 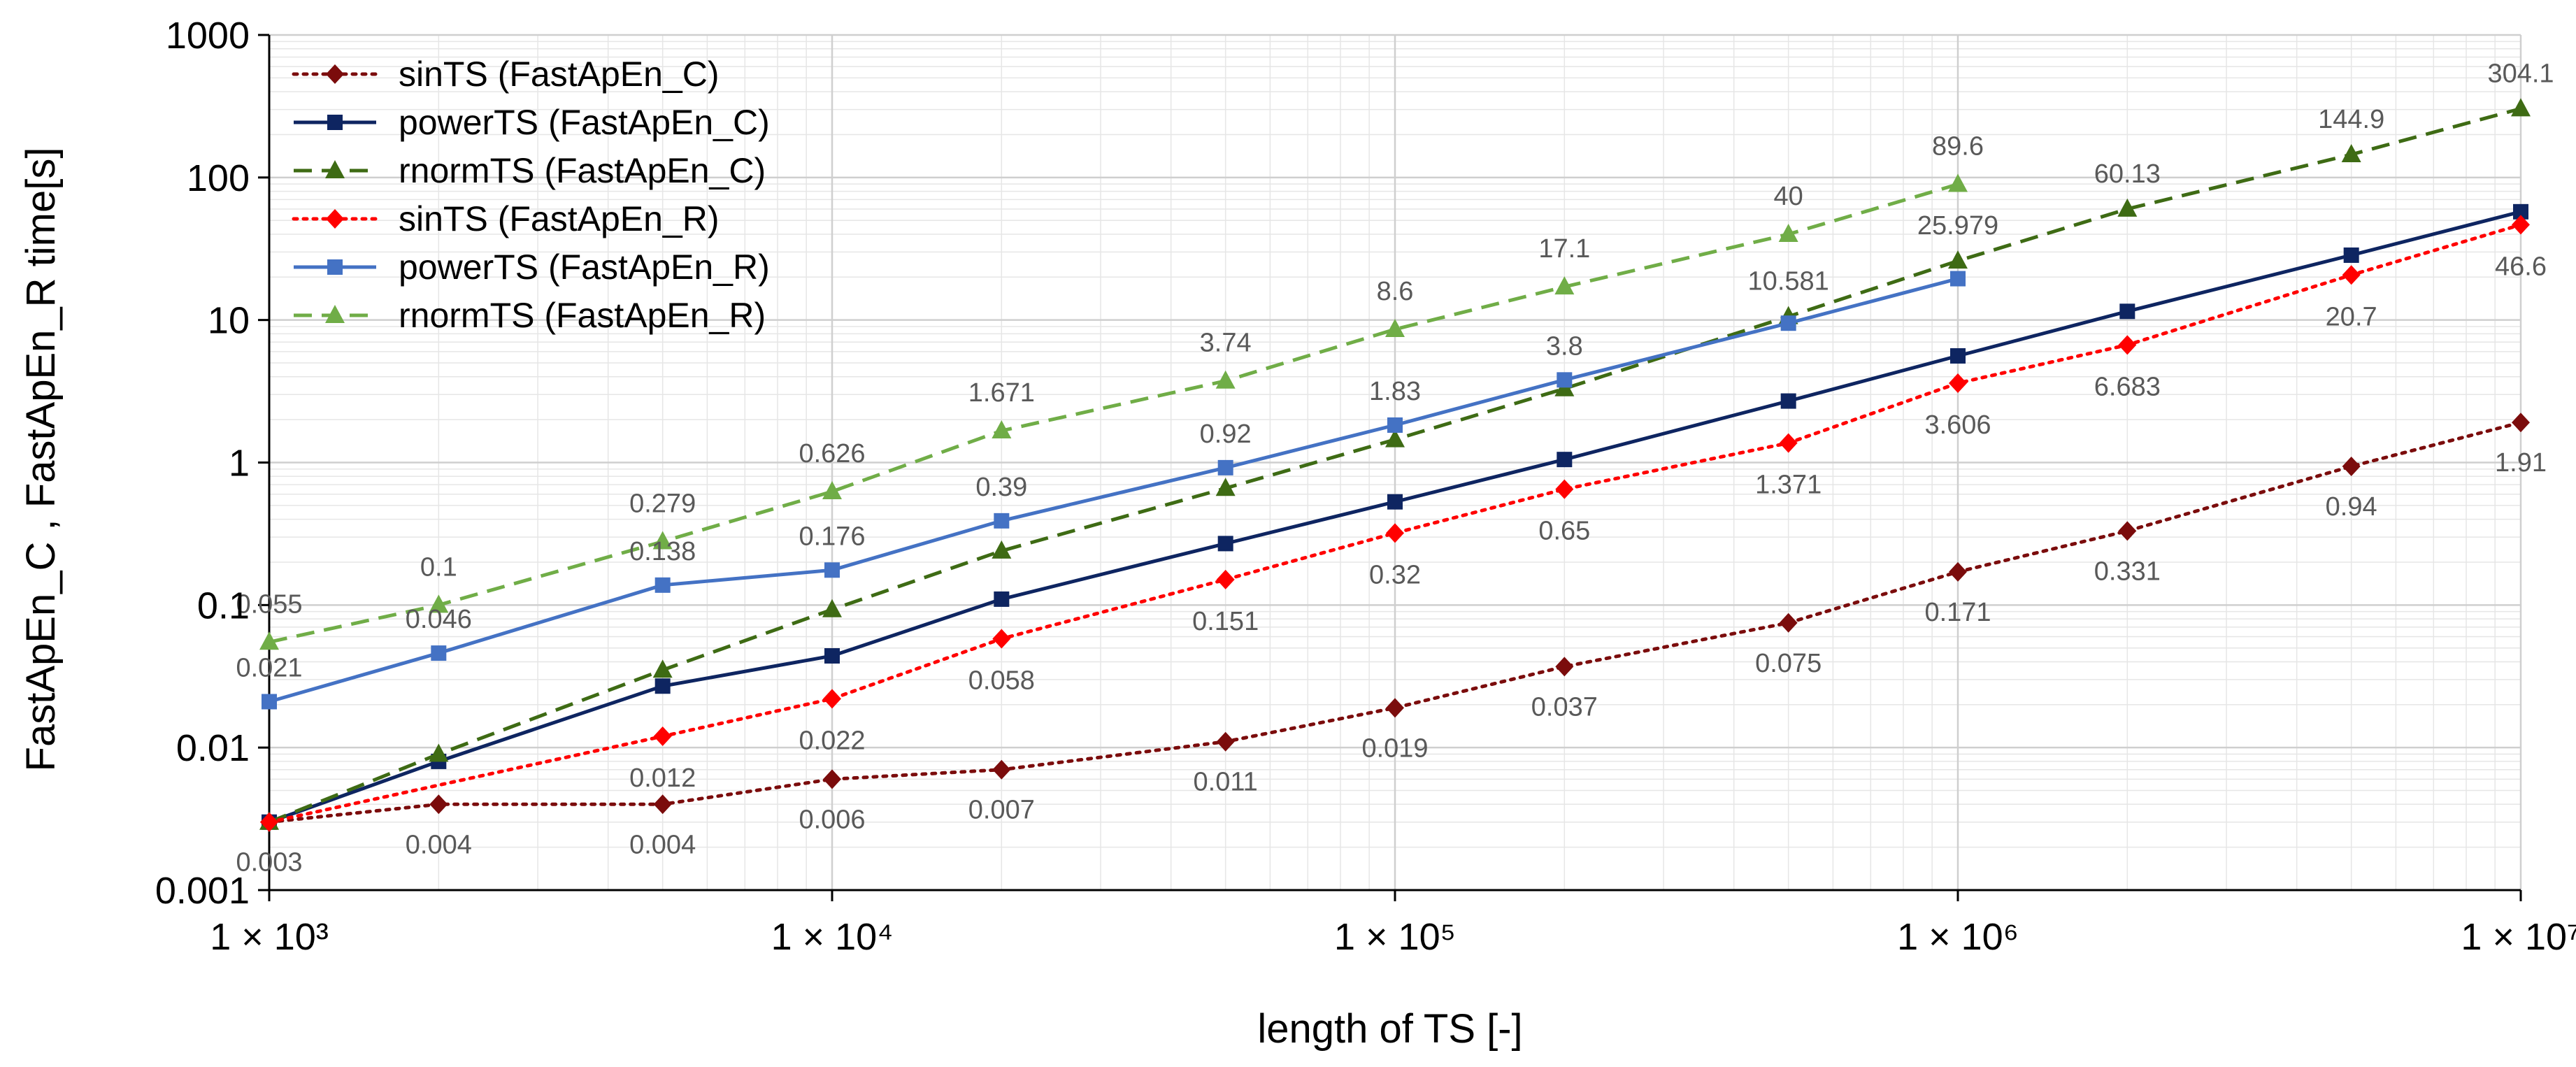 I want to click on data-label: 0.151, so click(x=1225, y=621).